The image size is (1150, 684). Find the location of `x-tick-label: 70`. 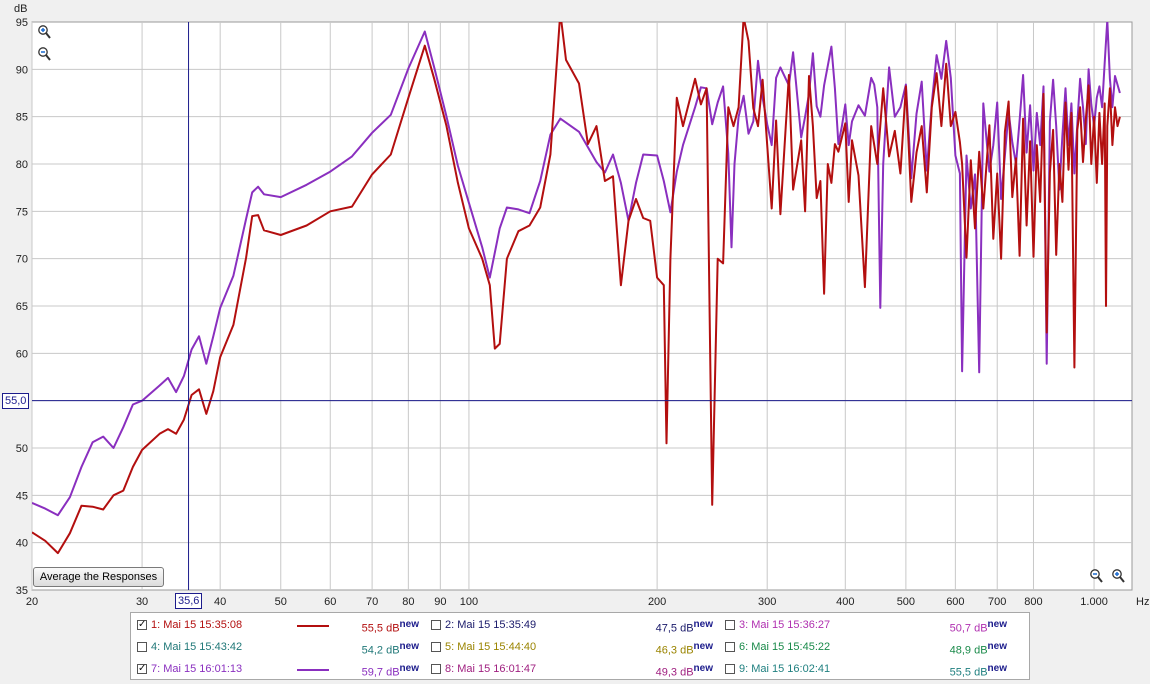

x-tick-label: 70 is located at coordinates (372, 602).